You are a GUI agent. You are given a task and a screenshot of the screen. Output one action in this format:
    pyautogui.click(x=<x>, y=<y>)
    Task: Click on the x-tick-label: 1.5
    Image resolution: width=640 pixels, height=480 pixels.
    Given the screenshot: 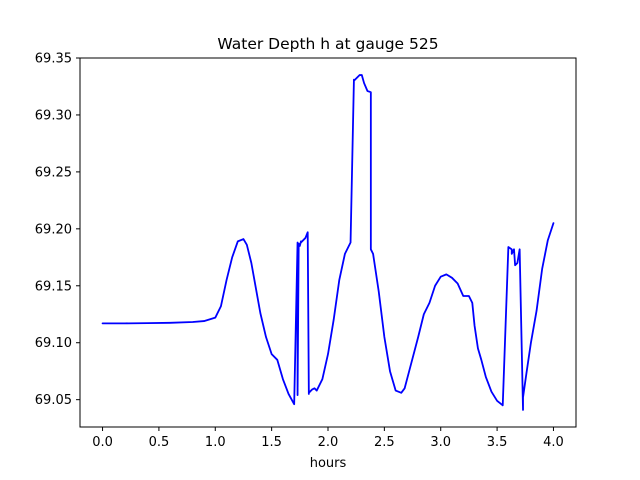 What is the action you would take?
    pyautogui.click(x=271, y=442)
    